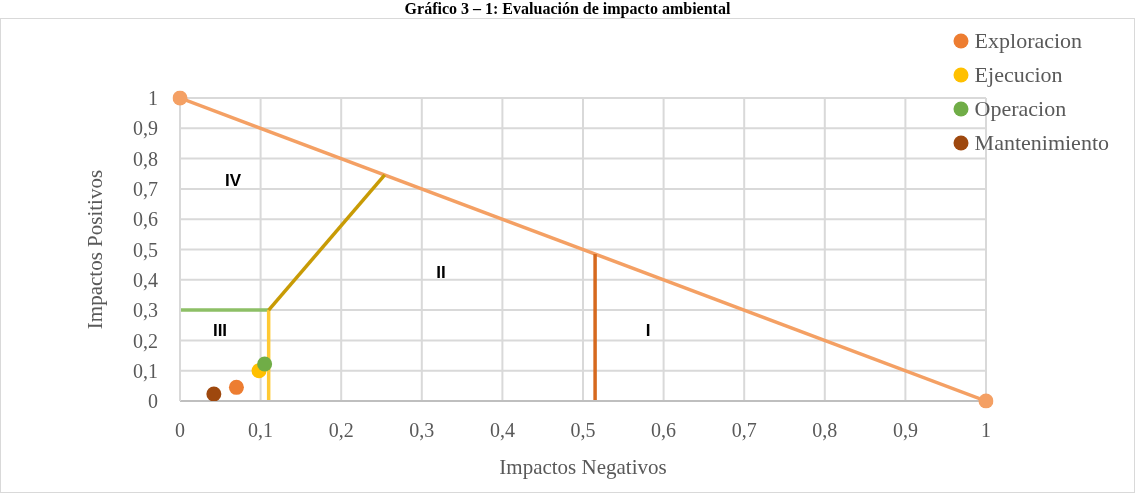 The height and width of the screenshot is (493, 1135). I want to click on legend-label: Mantenimiento, so click(1041, 143).